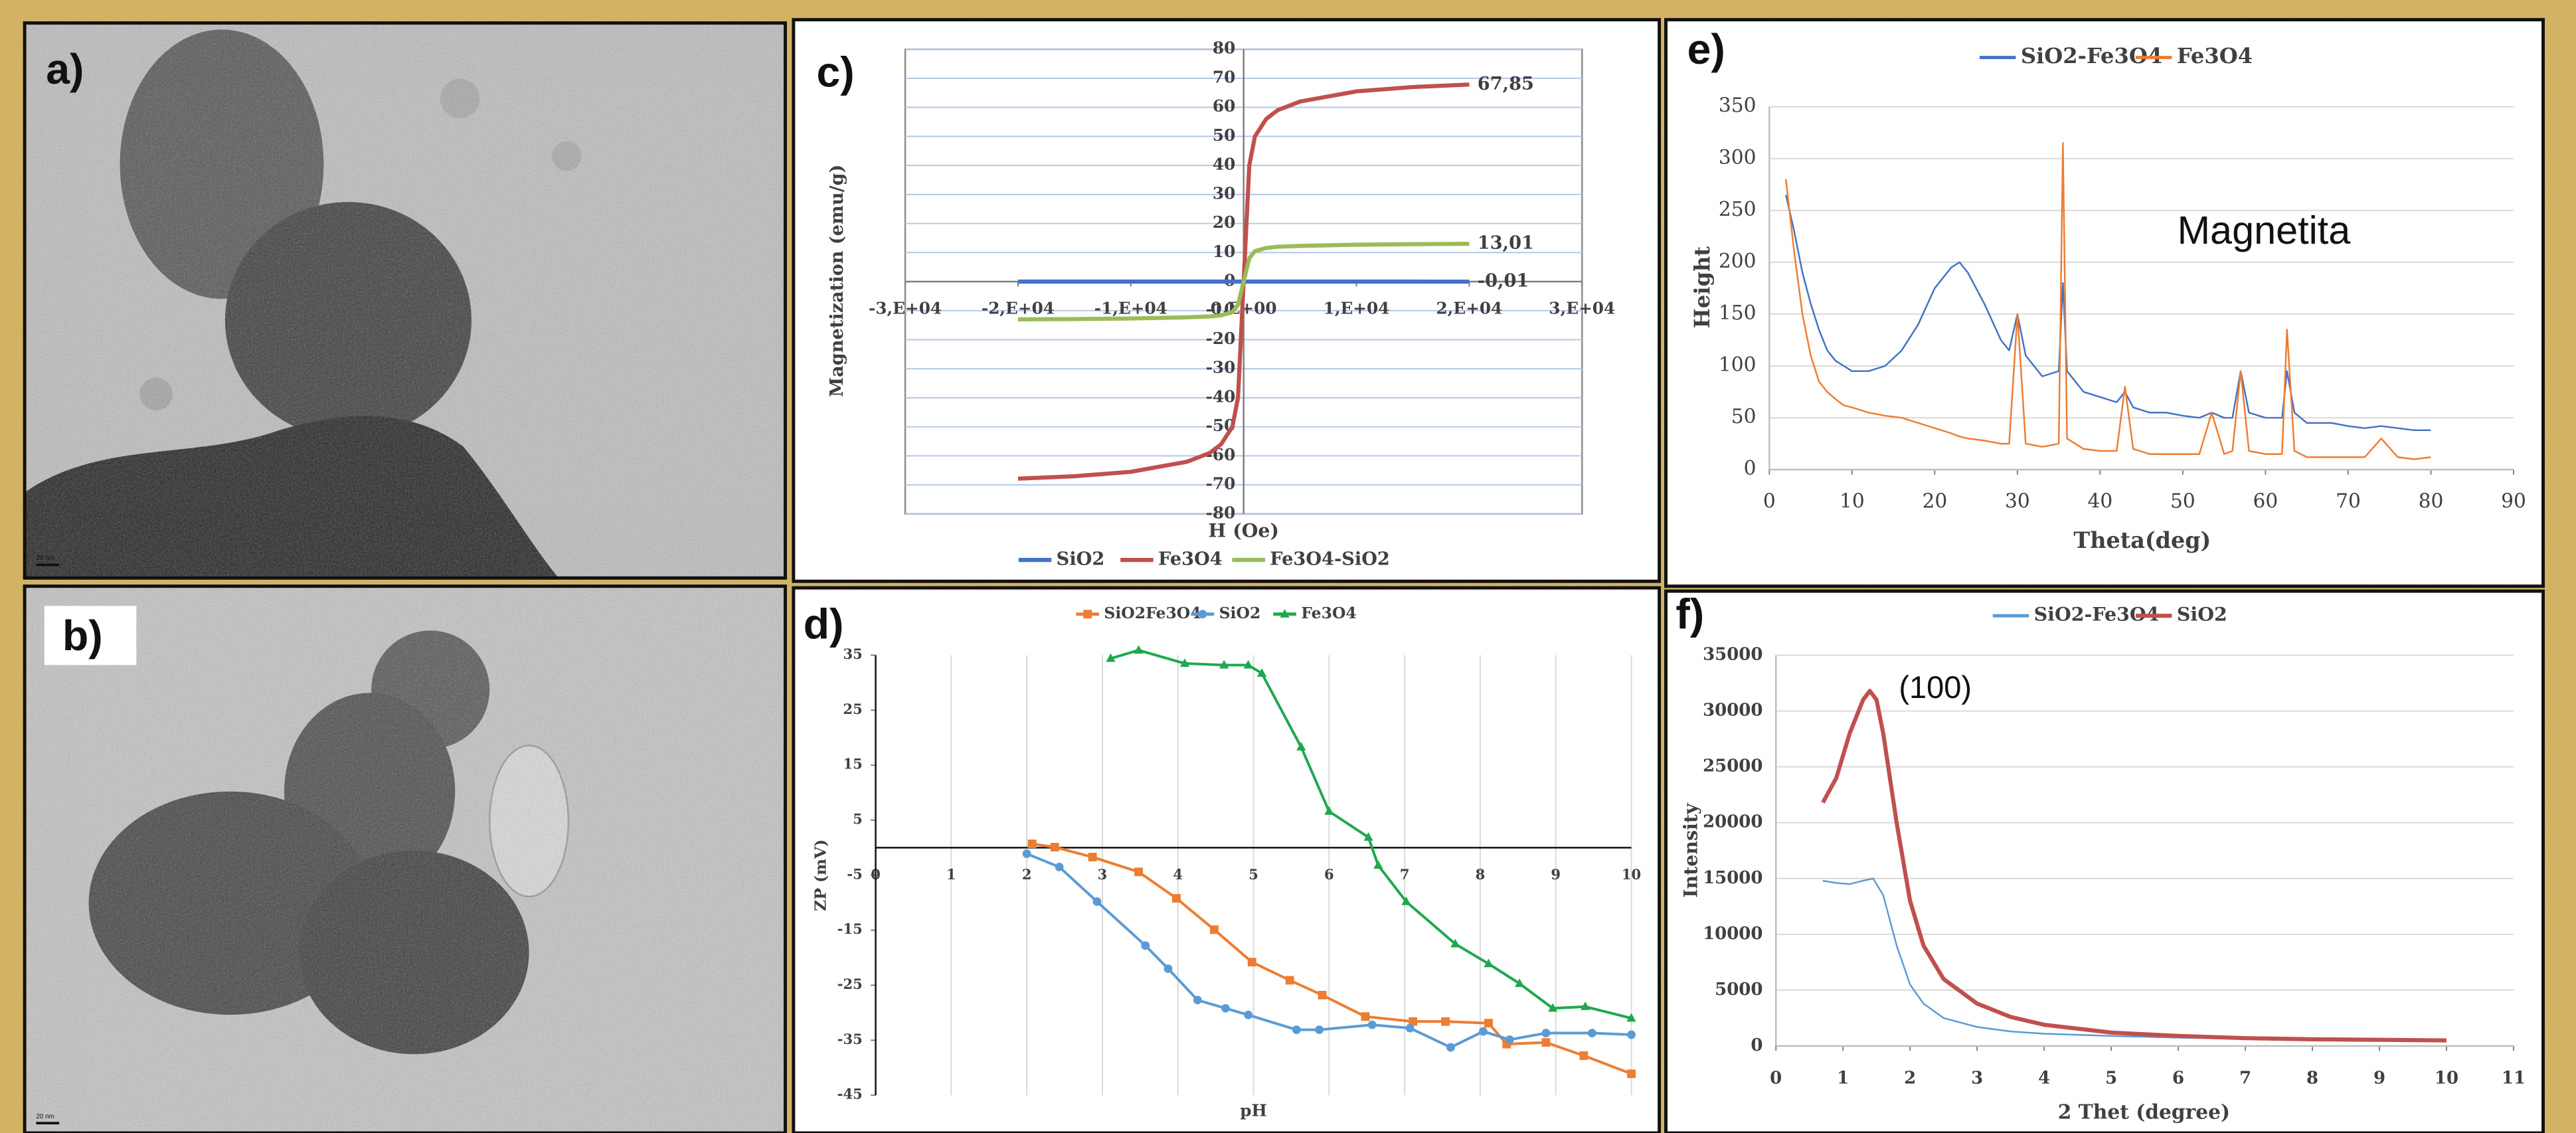 This screenshot has height=1133, width=2576. What do you see at coordinates (2215, 55) in the screenshot?
I see `legend-label: Fe3O4` at bounding box center [2215, 55].